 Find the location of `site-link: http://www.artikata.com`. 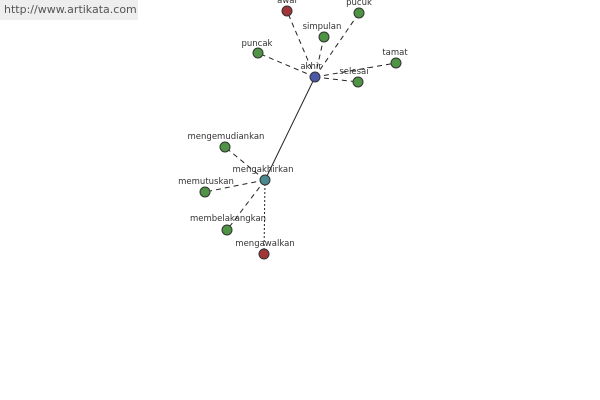

site-link: http://www.artikata.com is located at coordinates (69, 10).